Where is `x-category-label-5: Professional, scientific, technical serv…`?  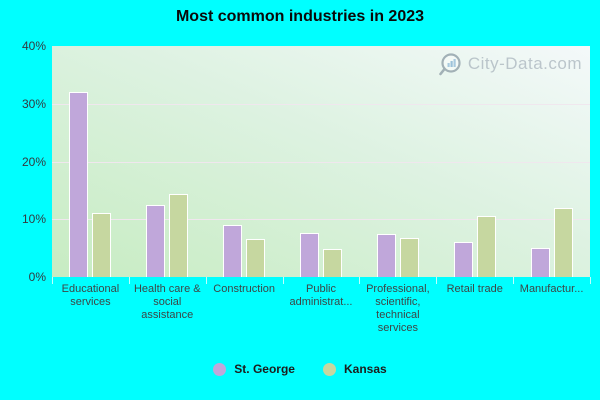 x-category-label-5: Professional, scientific, technical serv… is located at coordinates (398, 308).